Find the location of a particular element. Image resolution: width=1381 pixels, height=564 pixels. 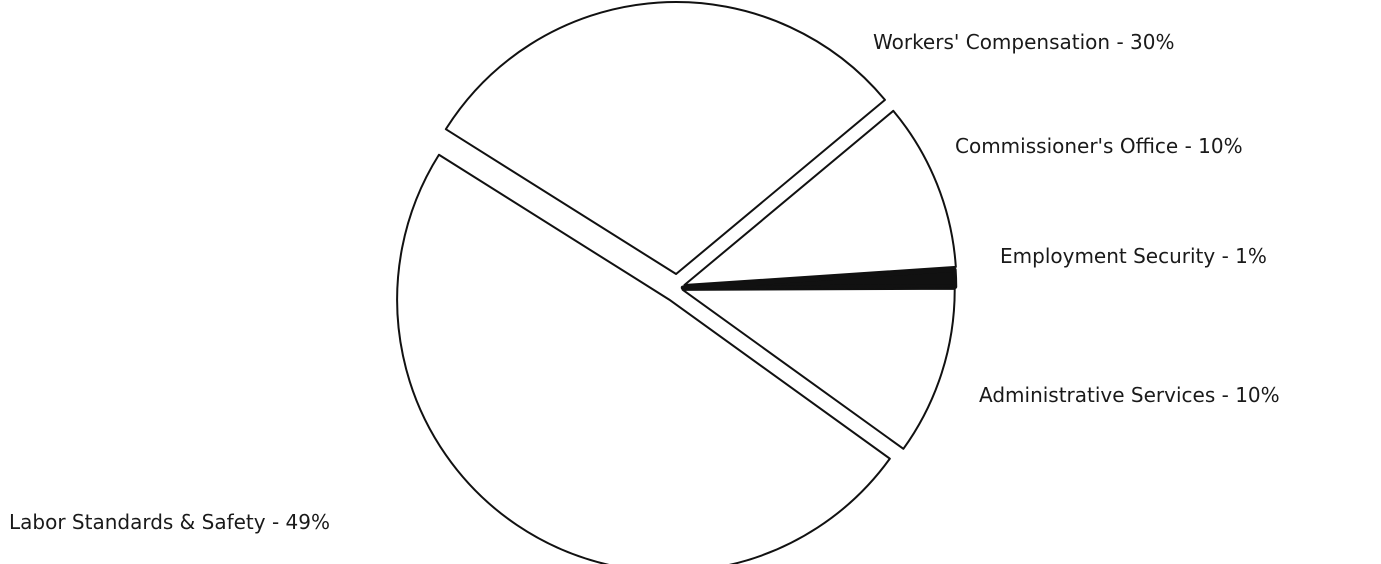

slice-label-administrative-services: Administrative Services - 10% is located at coordinates (1129, 395).